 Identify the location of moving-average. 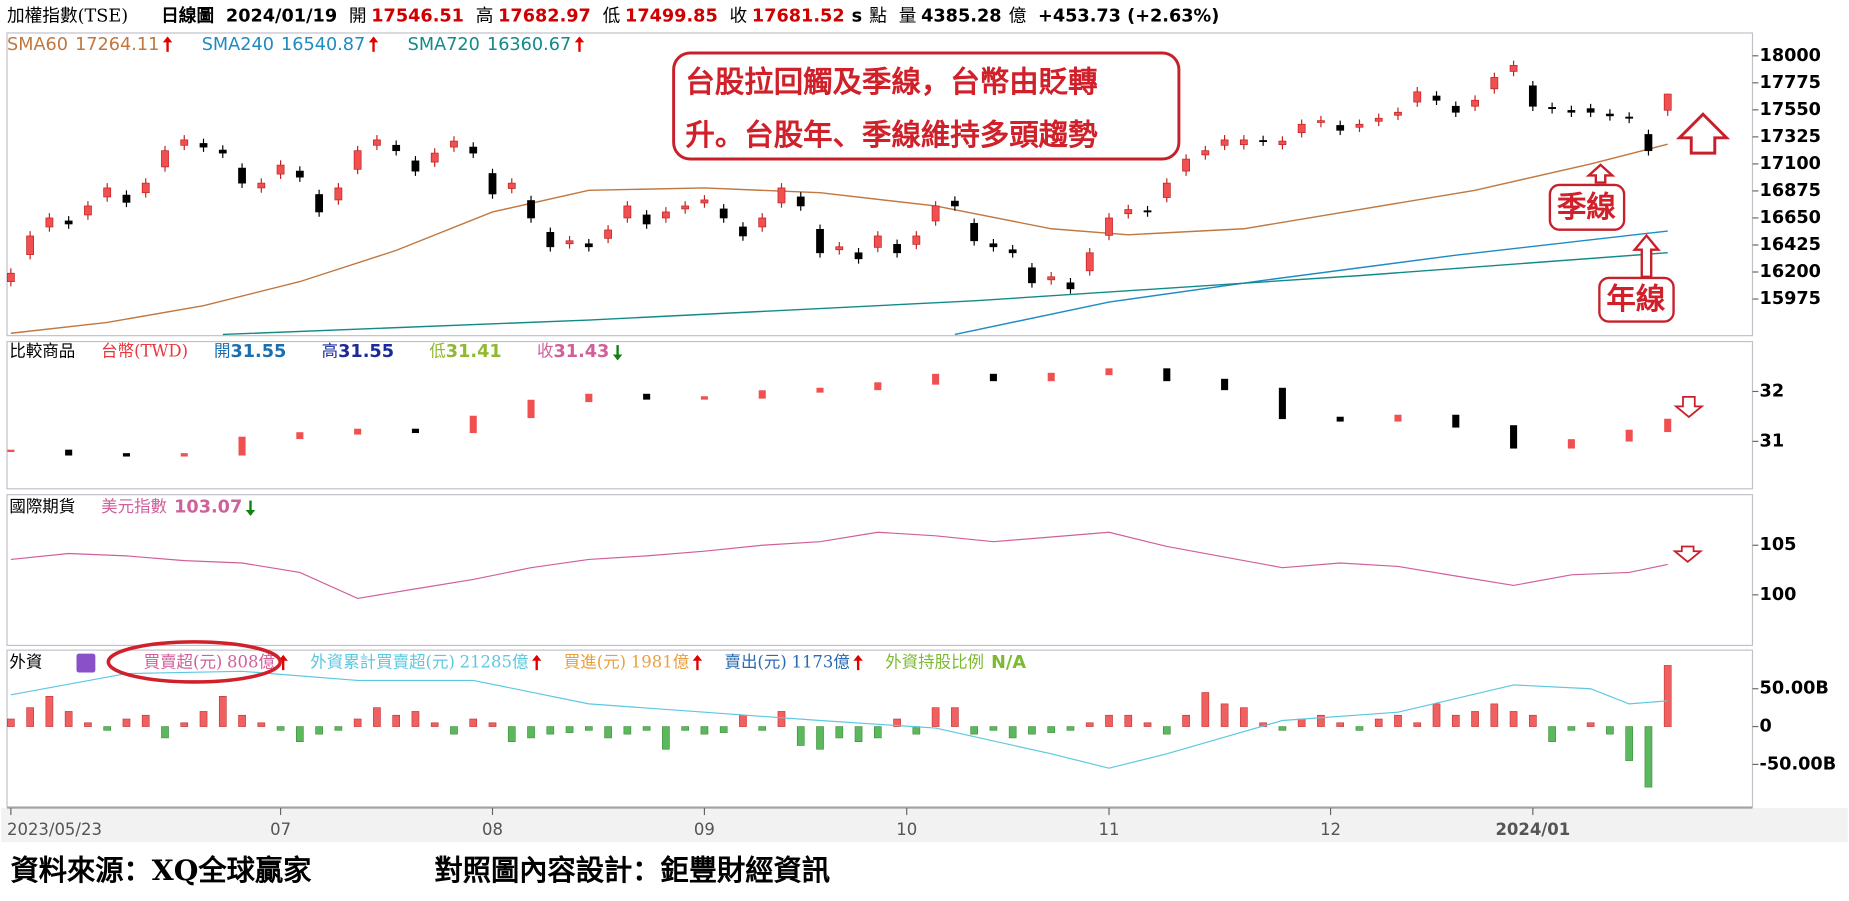
(1311, 283).